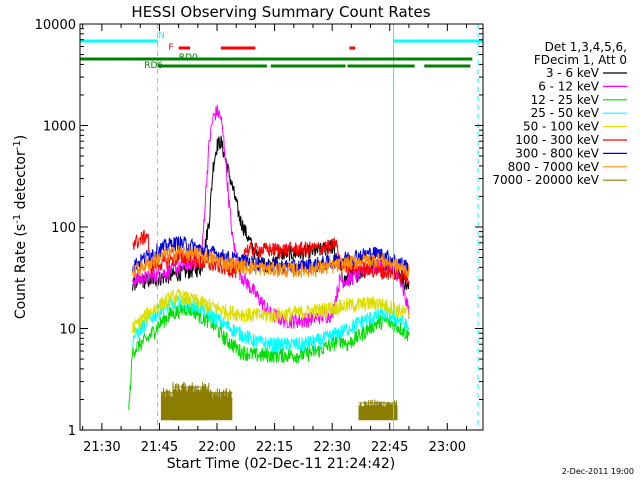 The image size is (640, 480). What do you see at coordinates (271, 262) in the screenshot?
I see `series-line-800-7000-kev` at bounding box center [271, 262].